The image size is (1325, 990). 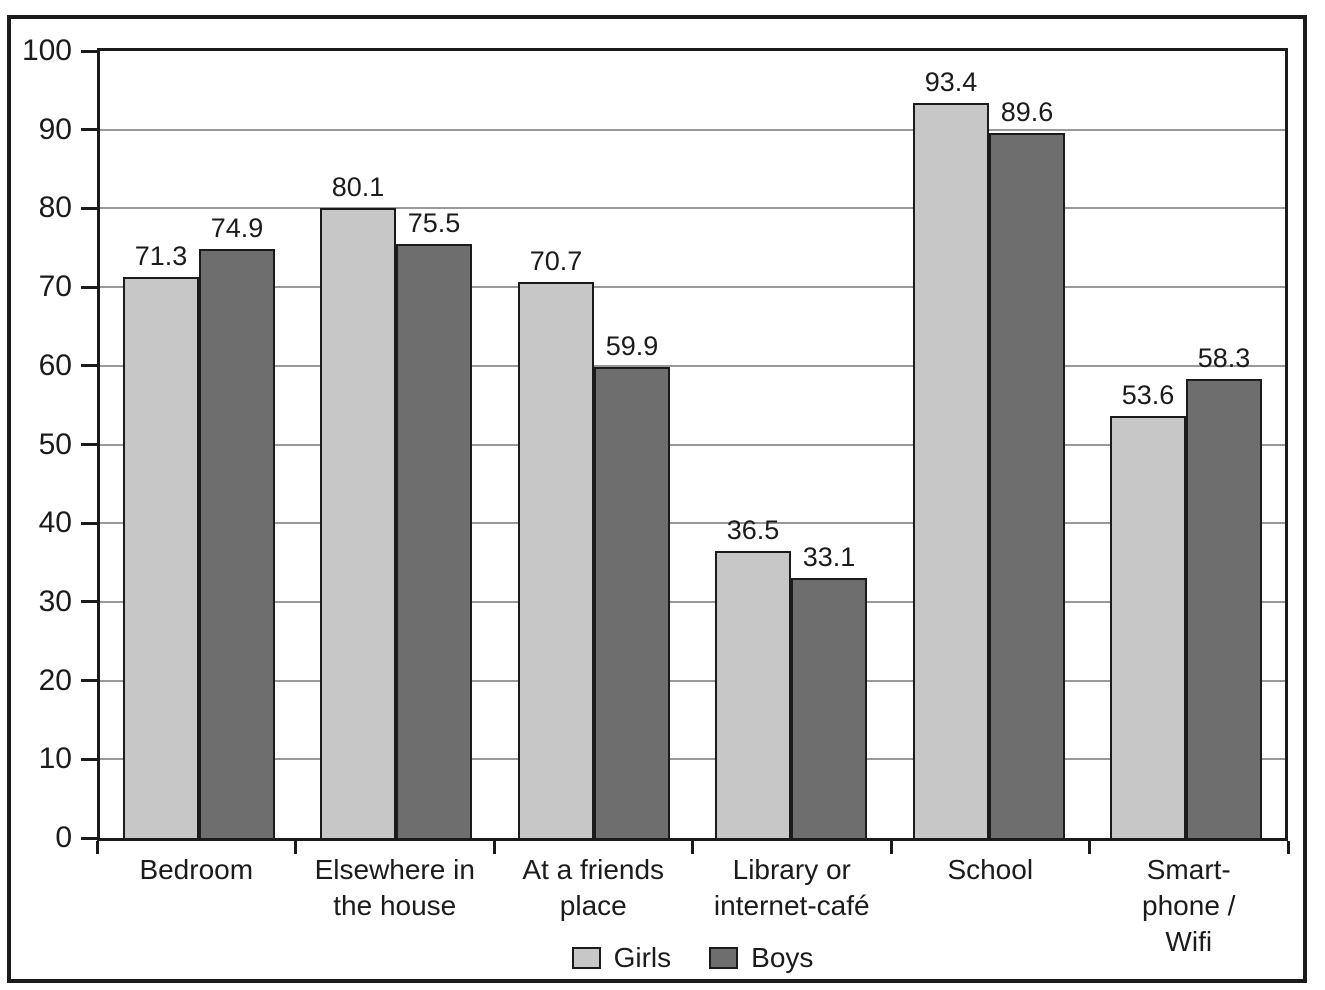 What do you see at coordinates (55, 365) in the screenshot?
I see `y-axis-tick-label: 60` at bounding box center [55, 365].